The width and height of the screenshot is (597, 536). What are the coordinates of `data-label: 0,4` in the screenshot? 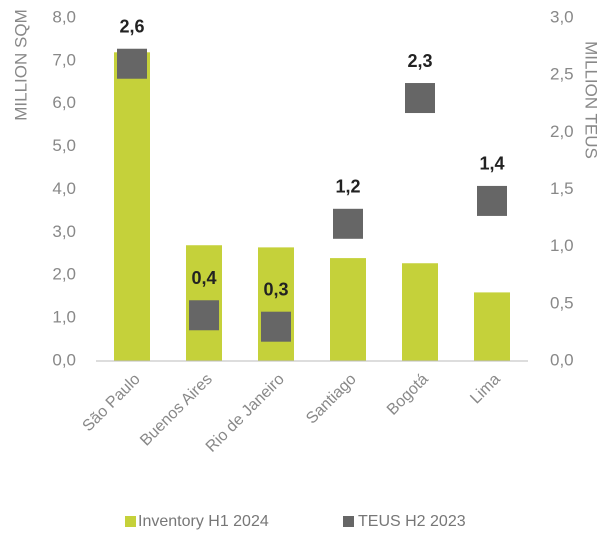 It's located at (203, 278).